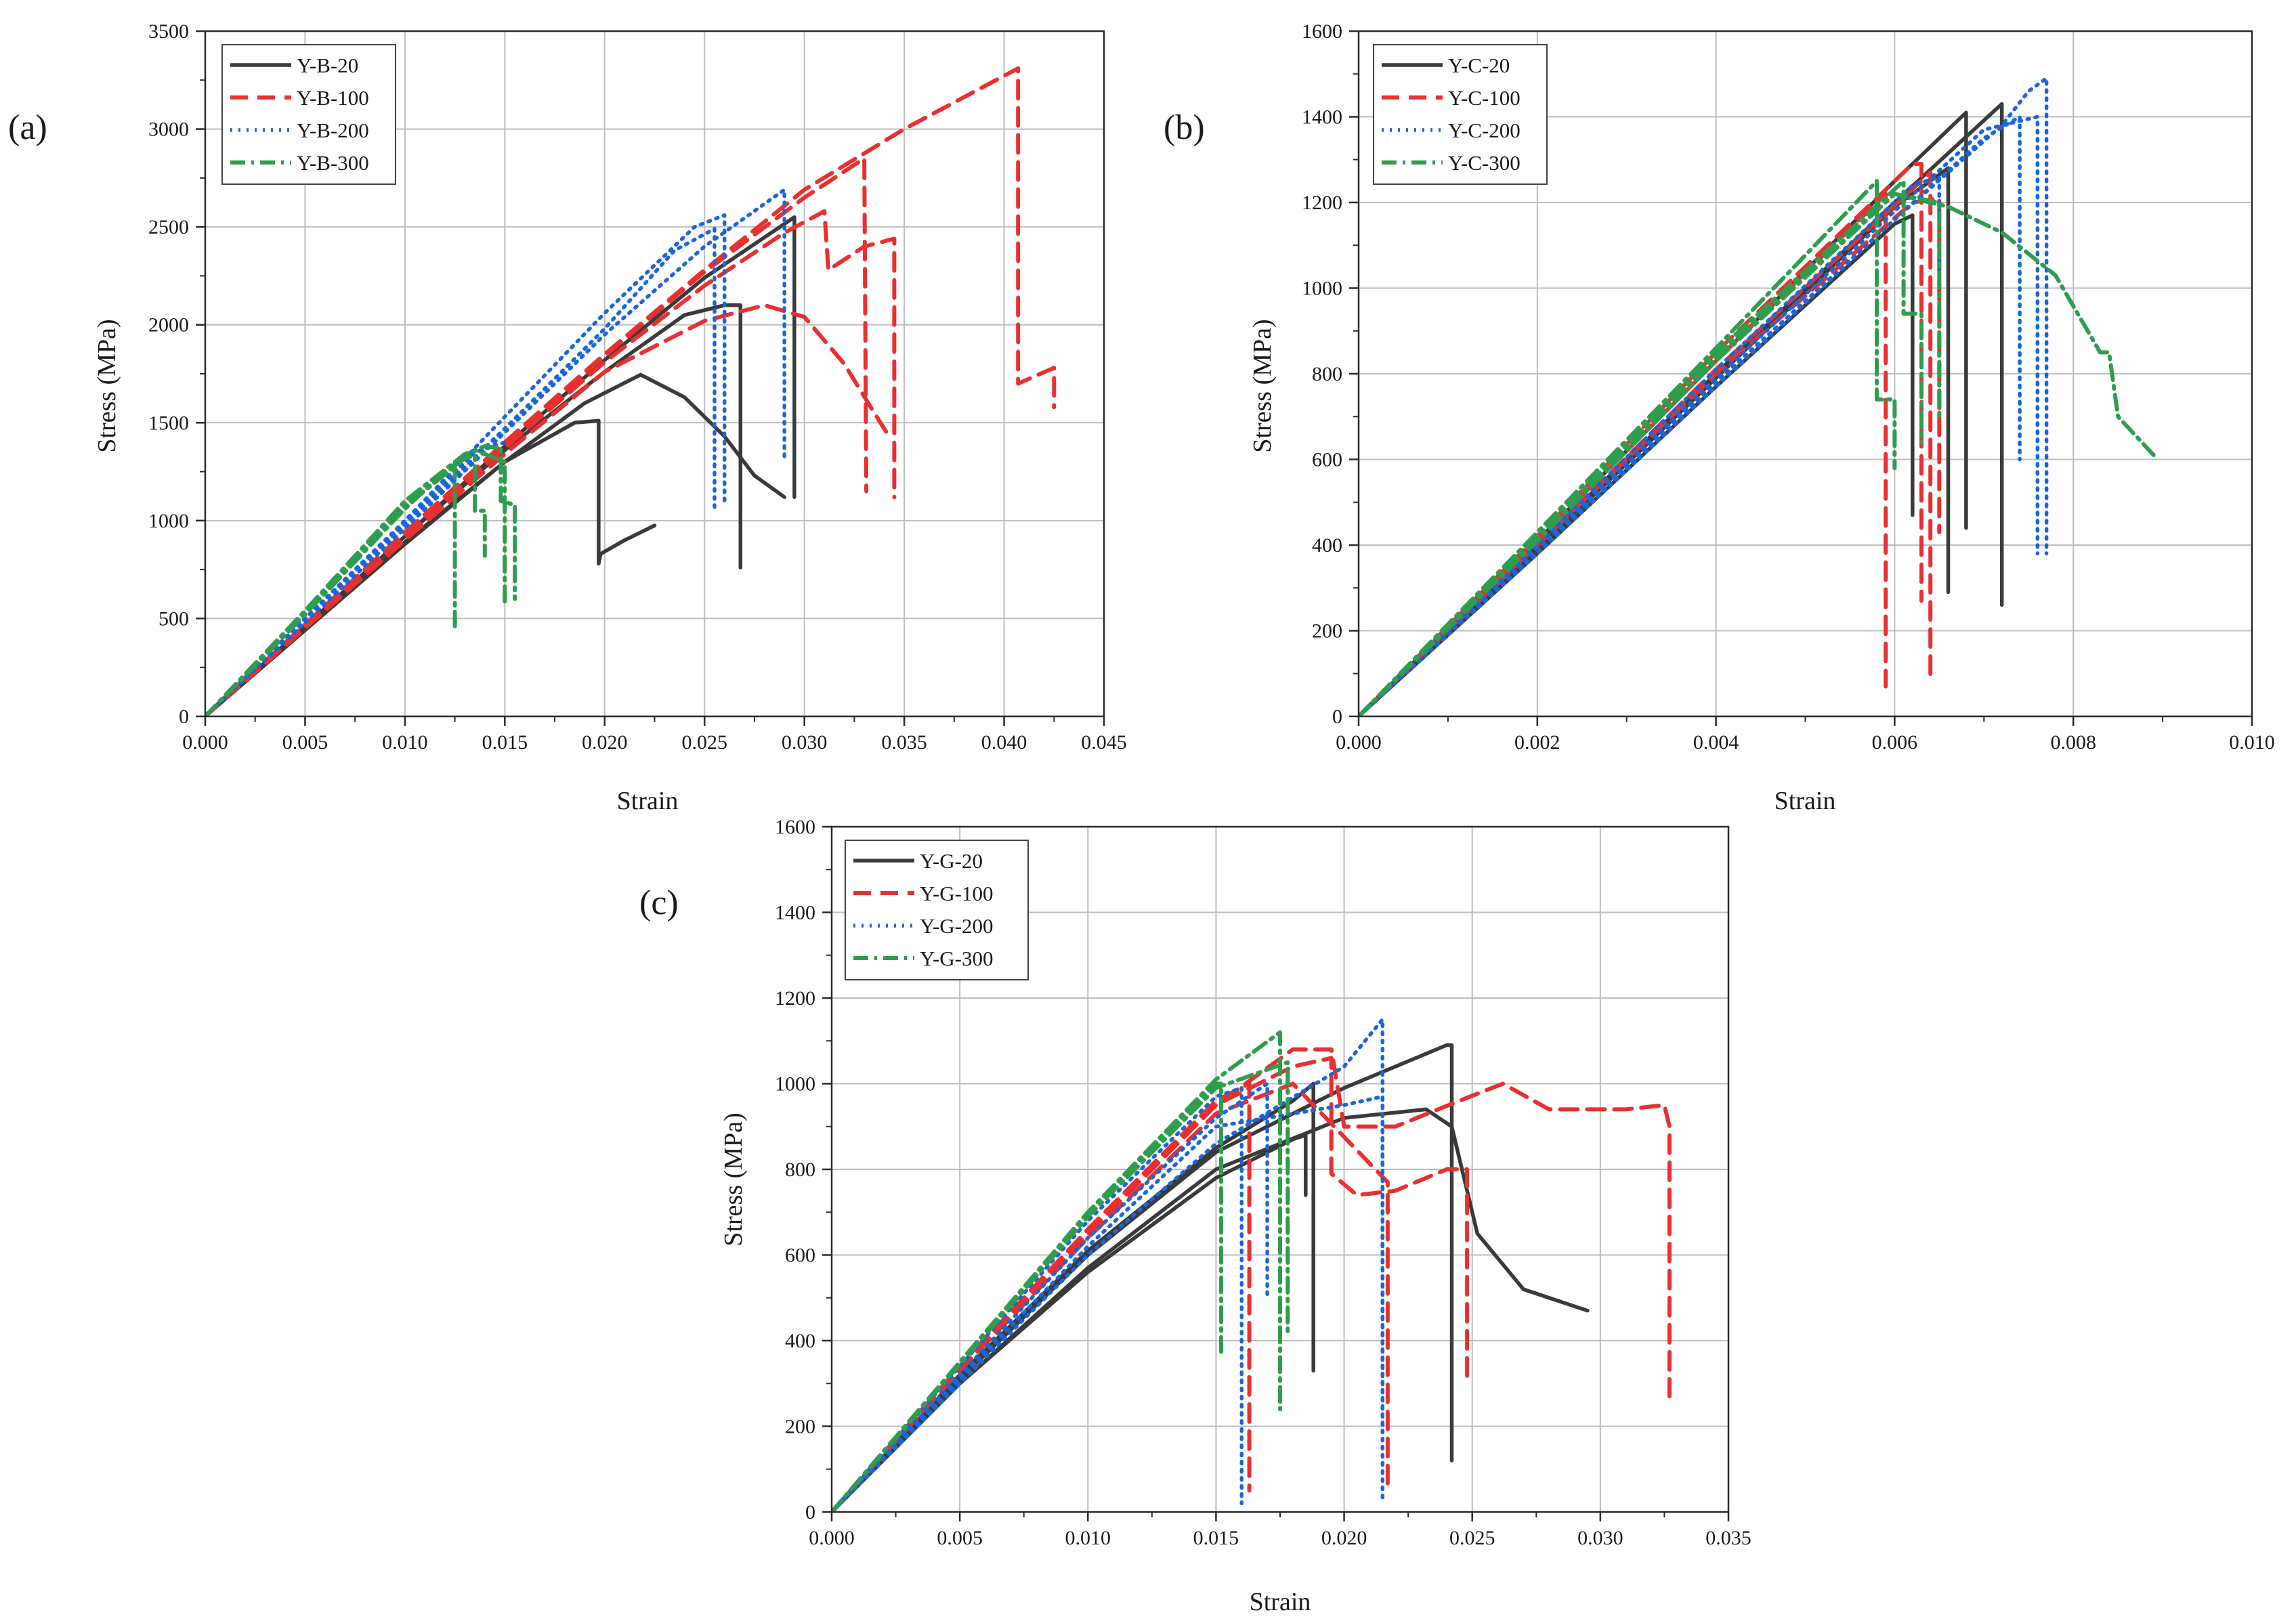  I want to click on y-tick-label: 3000, so click(168, 129).